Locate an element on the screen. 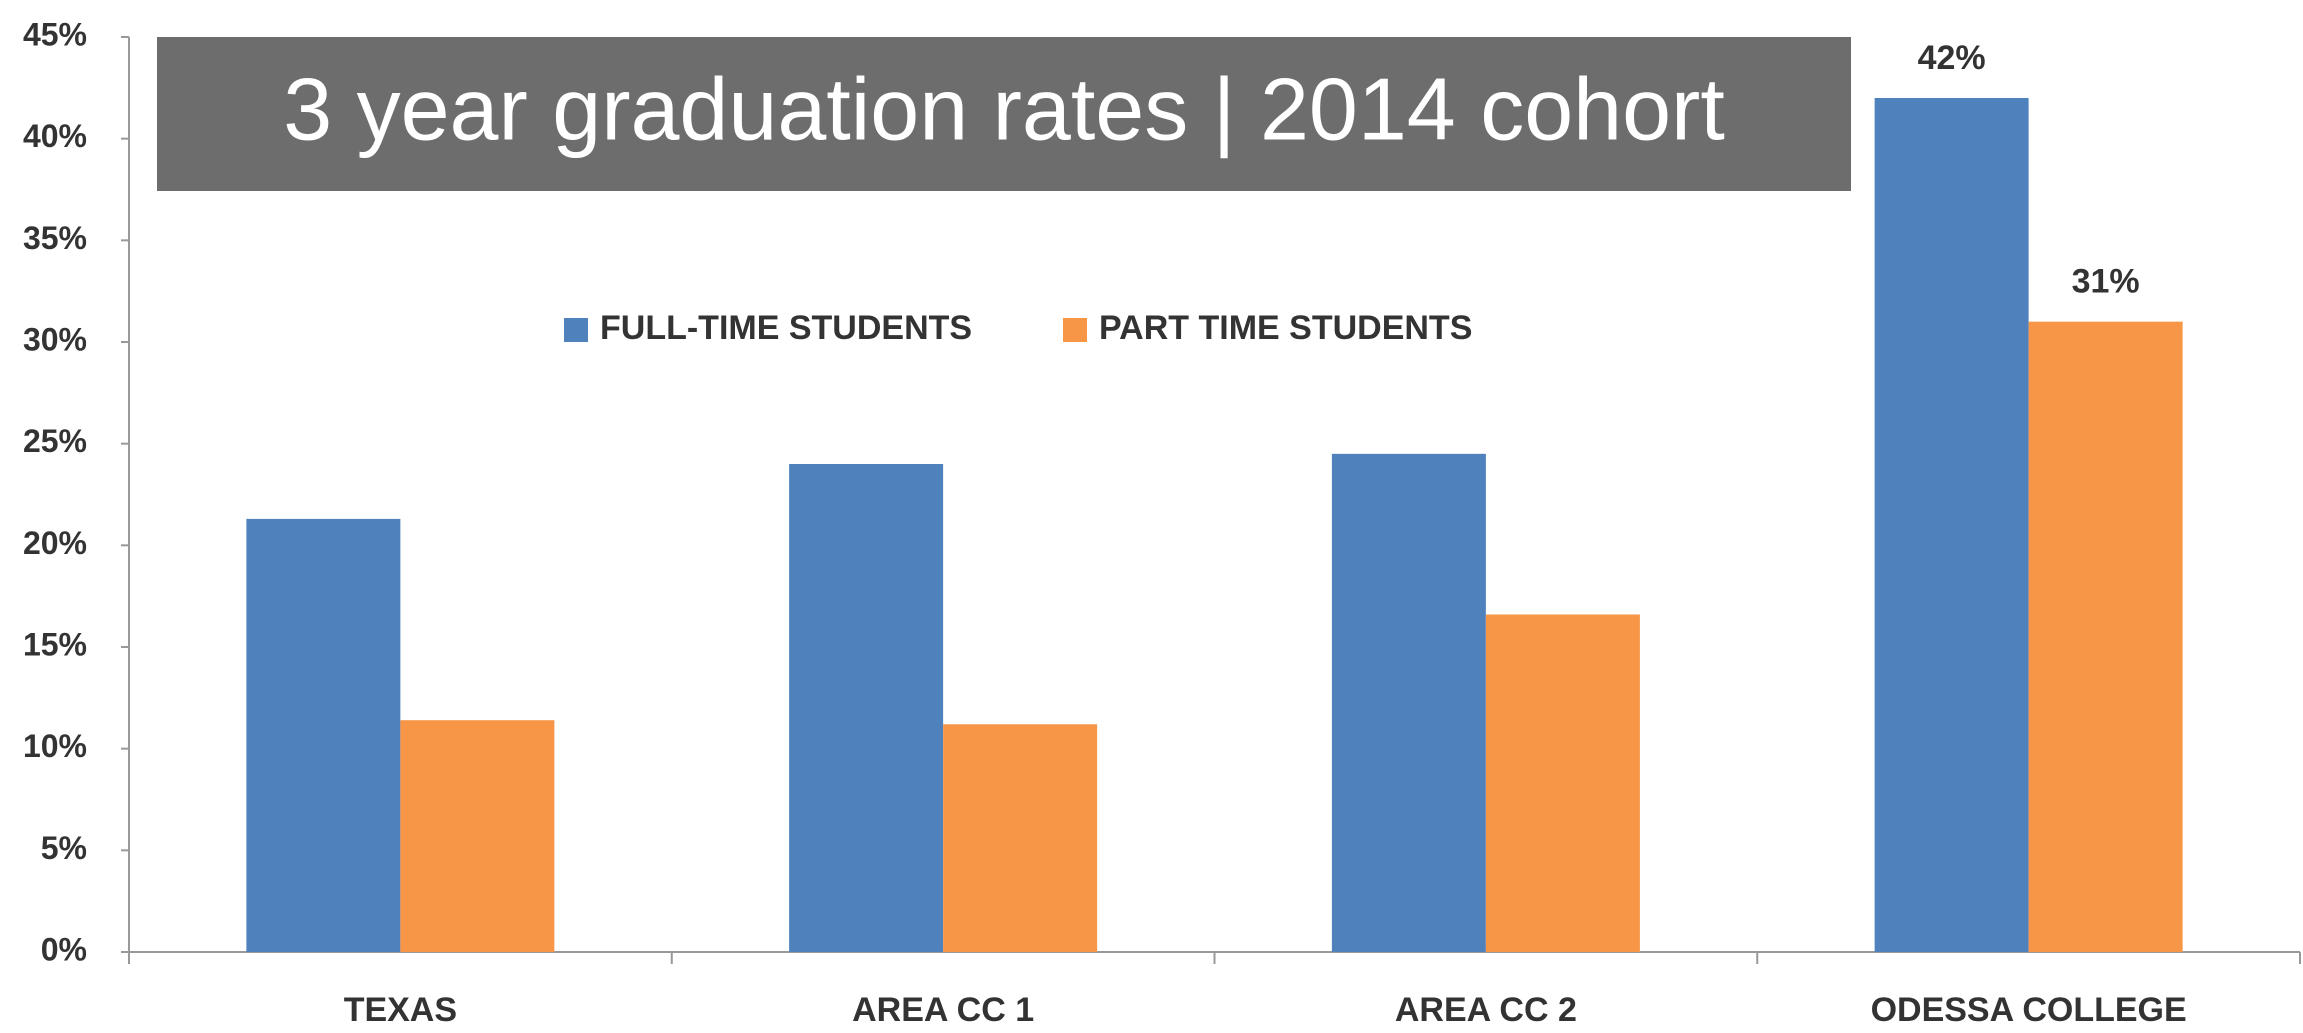  y-tick-label: 45% is located at coordinates (55, 34).